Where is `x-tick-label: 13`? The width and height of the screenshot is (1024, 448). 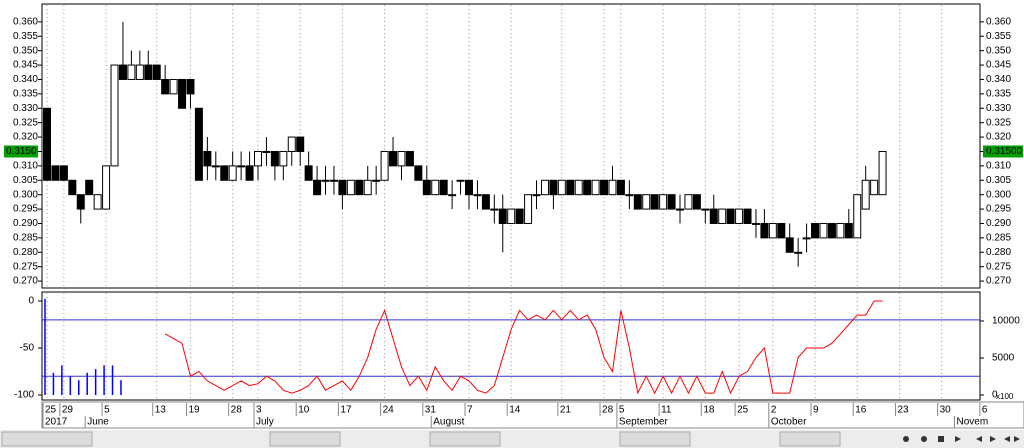 x-tick-label: 13 is located at coordinates (161, 410).